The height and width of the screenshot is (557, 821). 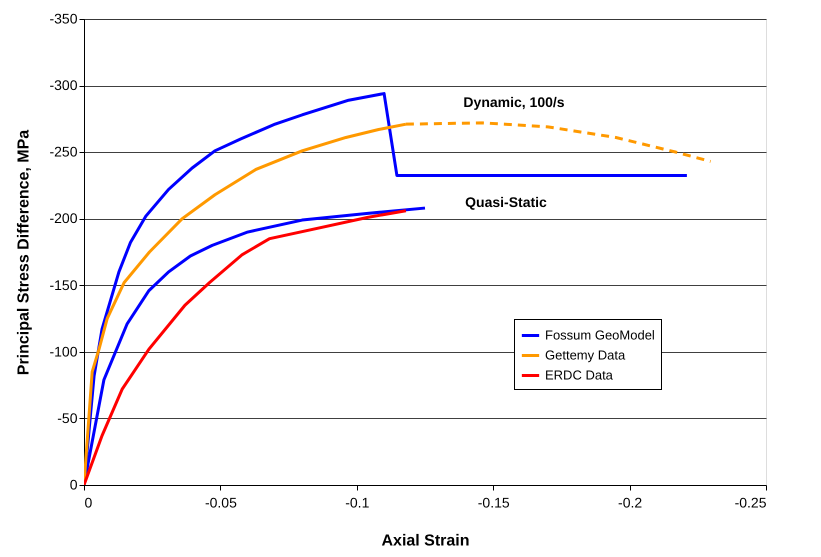 What do you see at coordinates (63, 85) in the screenshot?
I see `y-tick-label: -300` at bounding box center [63, 85].